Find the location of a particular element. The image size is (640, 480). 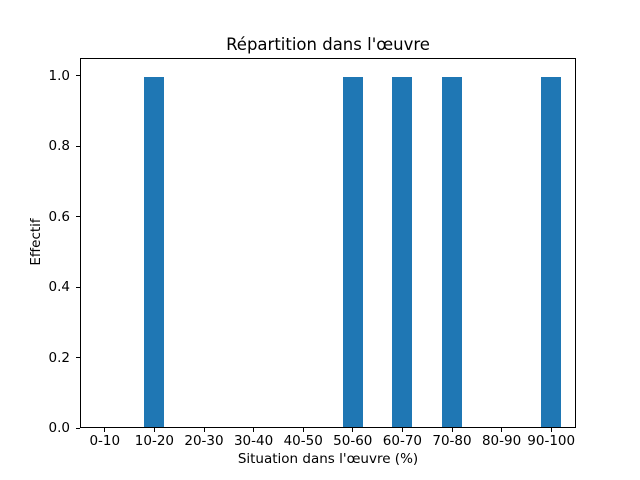

x-tick-label: 30-40 is located at coordinates (253, 441).